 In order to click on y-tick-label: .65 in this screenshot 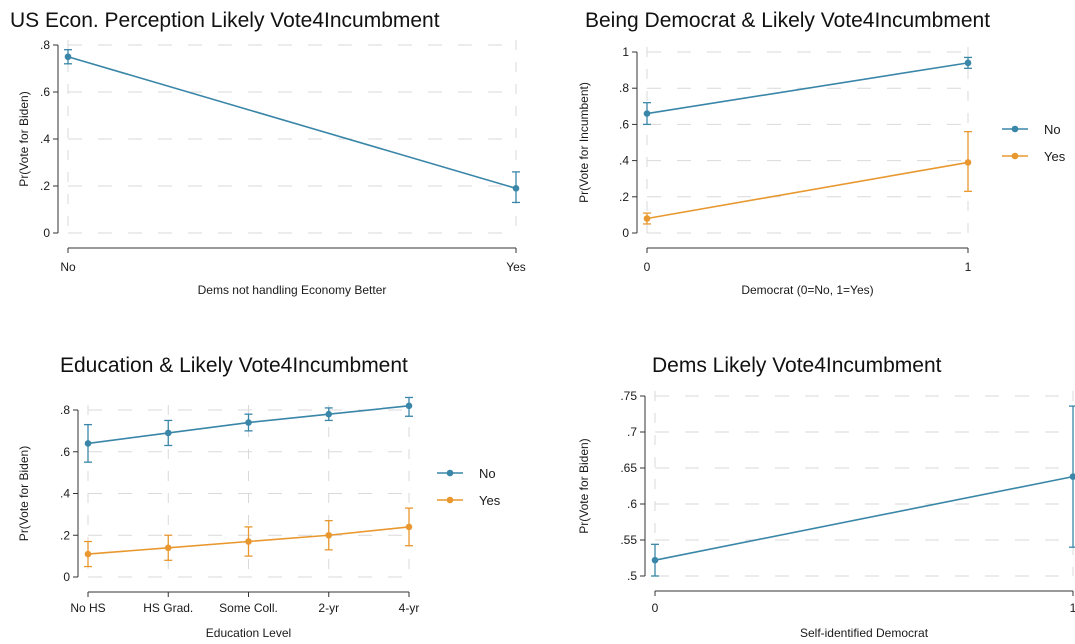, I will do `click(628, 468)`.